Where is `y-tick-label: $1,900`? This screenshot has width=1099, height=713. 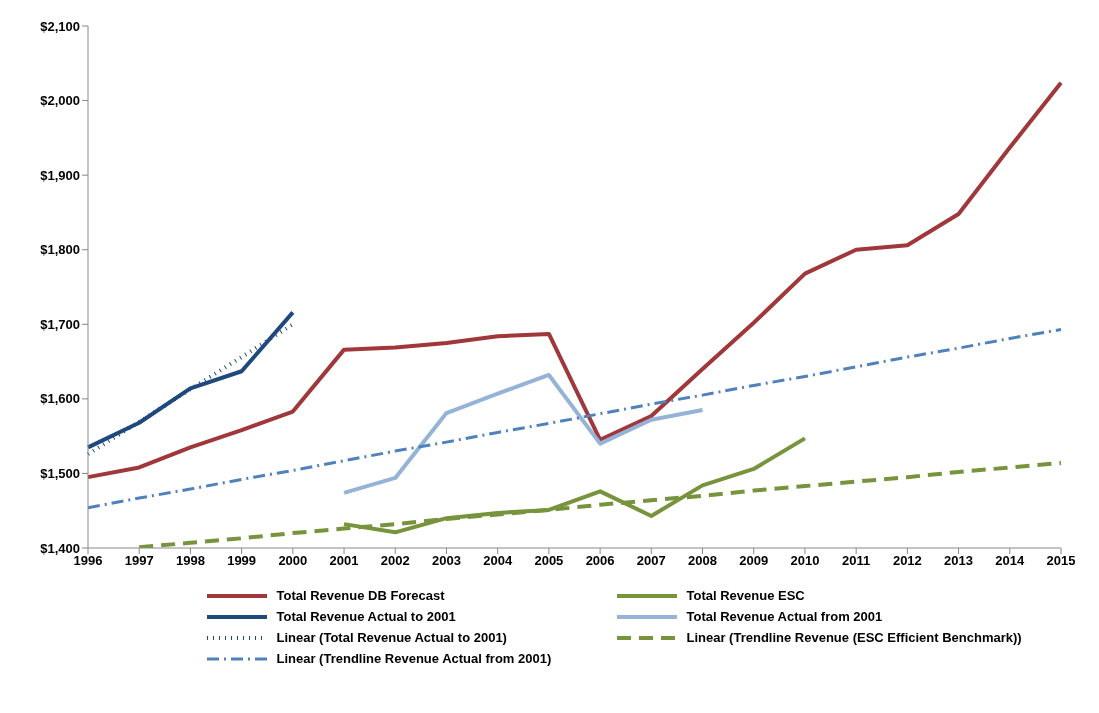
y-tick-label: $1,900 is located at coordinates (60, 175).